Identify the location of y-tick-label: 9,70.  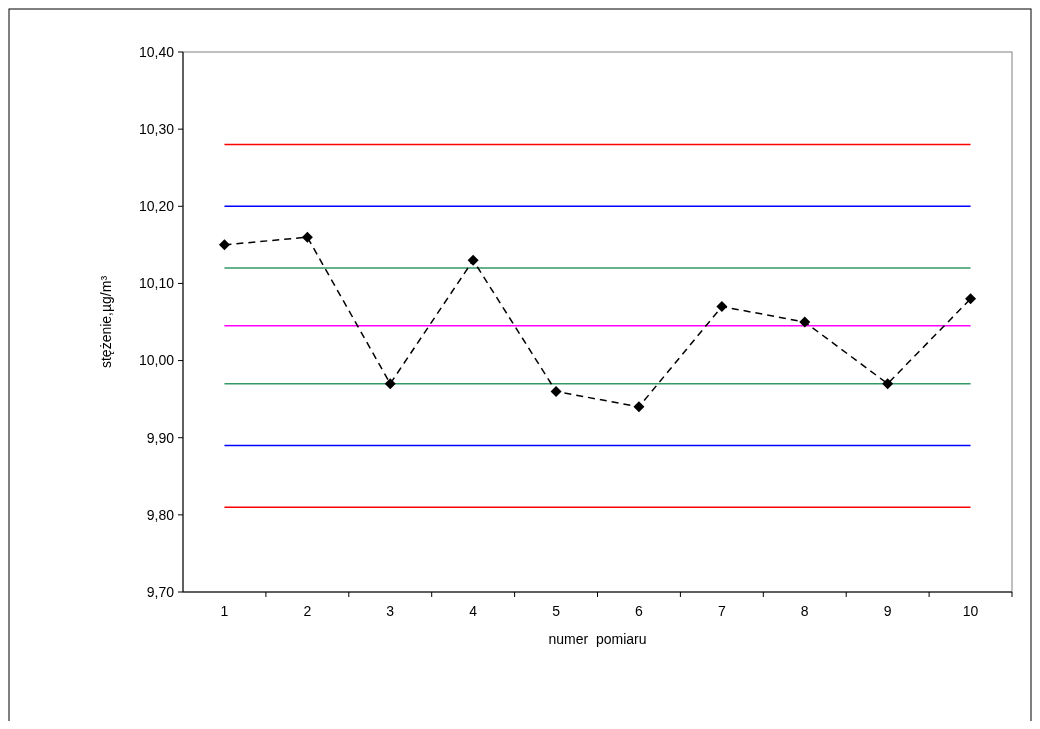
(160, 591).